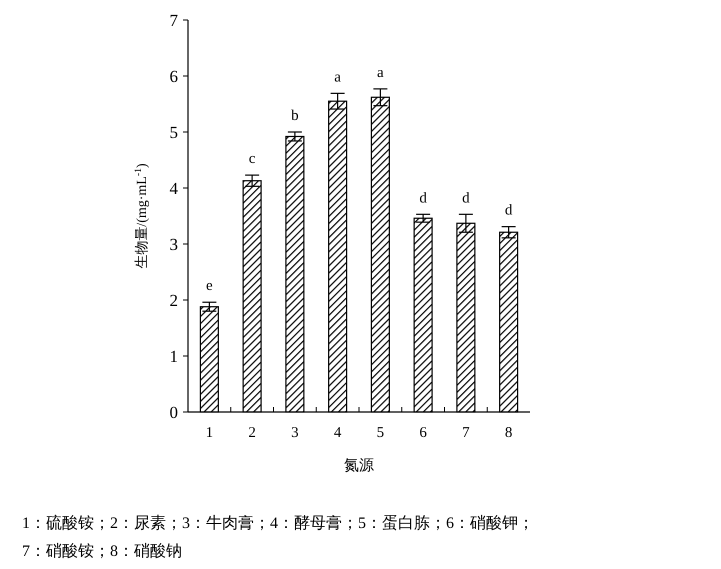 This screenshot has width=721, height=569. What do you see at coordinates (174, 188) in the screenshot?
I see `y-tick-label: 4` at bounding box center [174, 188].